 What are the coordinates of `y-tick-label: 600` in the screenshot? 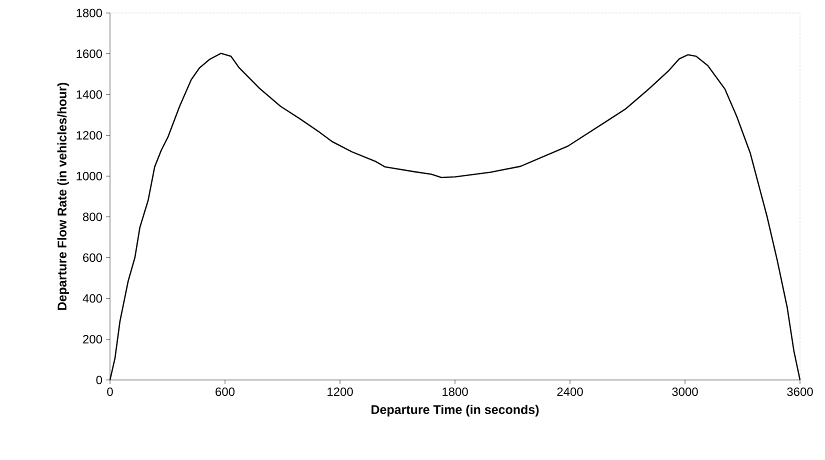 It's located at (92, 257).